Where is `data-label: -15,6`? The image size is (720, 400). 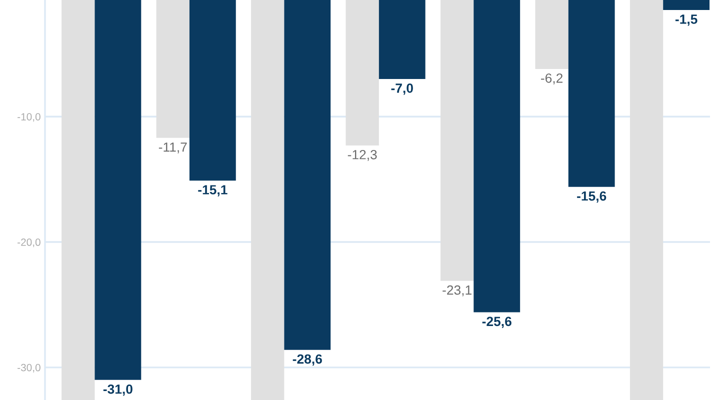 data-label: -15,6 is located at coordinates (591, 197).